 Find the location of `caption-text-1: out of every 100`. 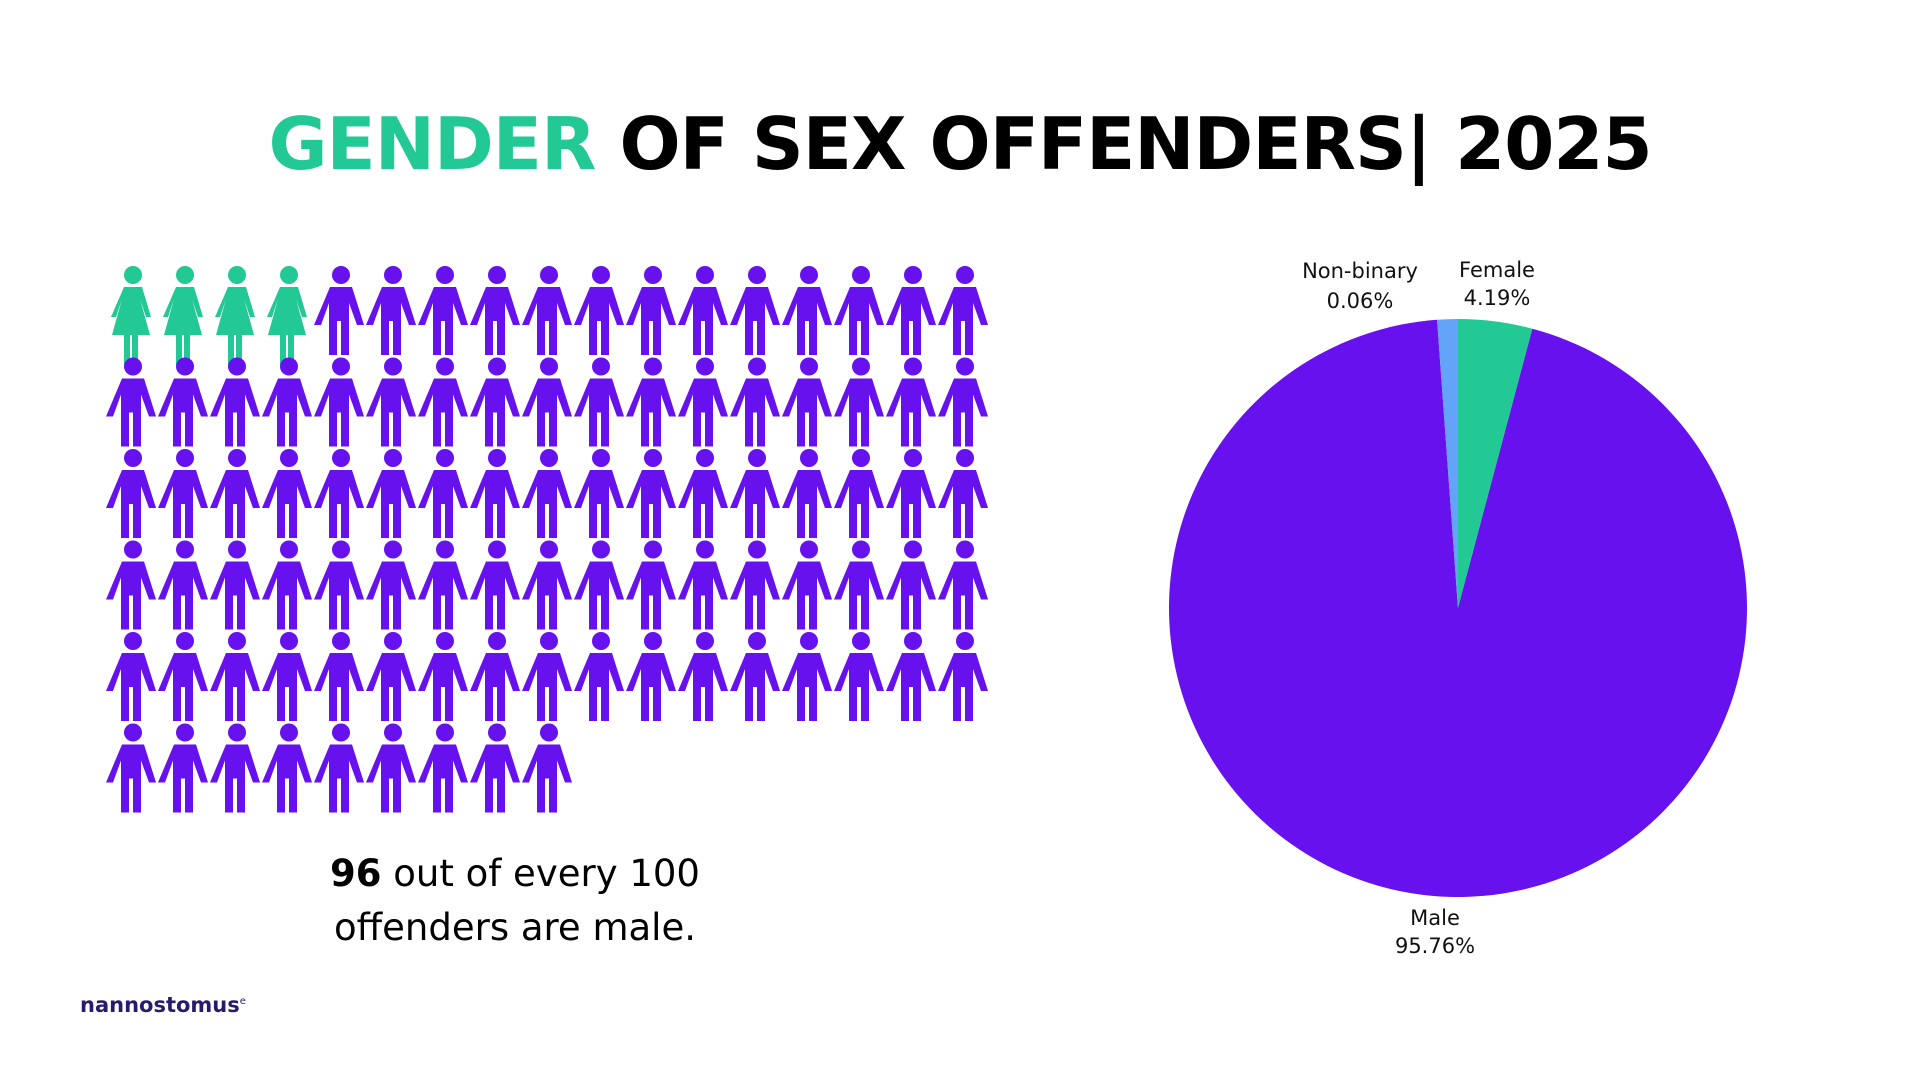

caption-text-1: out of every 100 is located at coordinates (540, 873).